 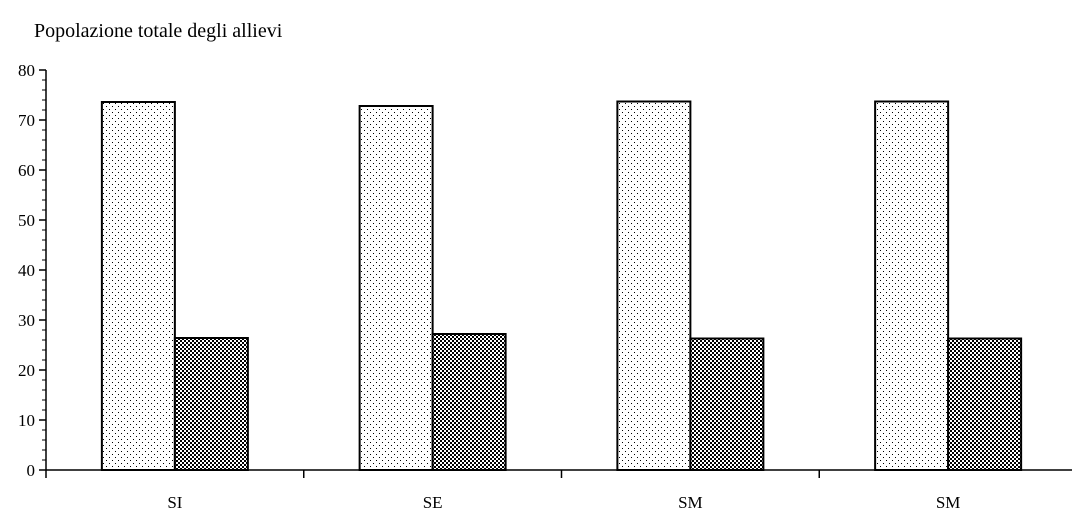 I want to click on y-tick-label: 40, so click(x=26, y=270).